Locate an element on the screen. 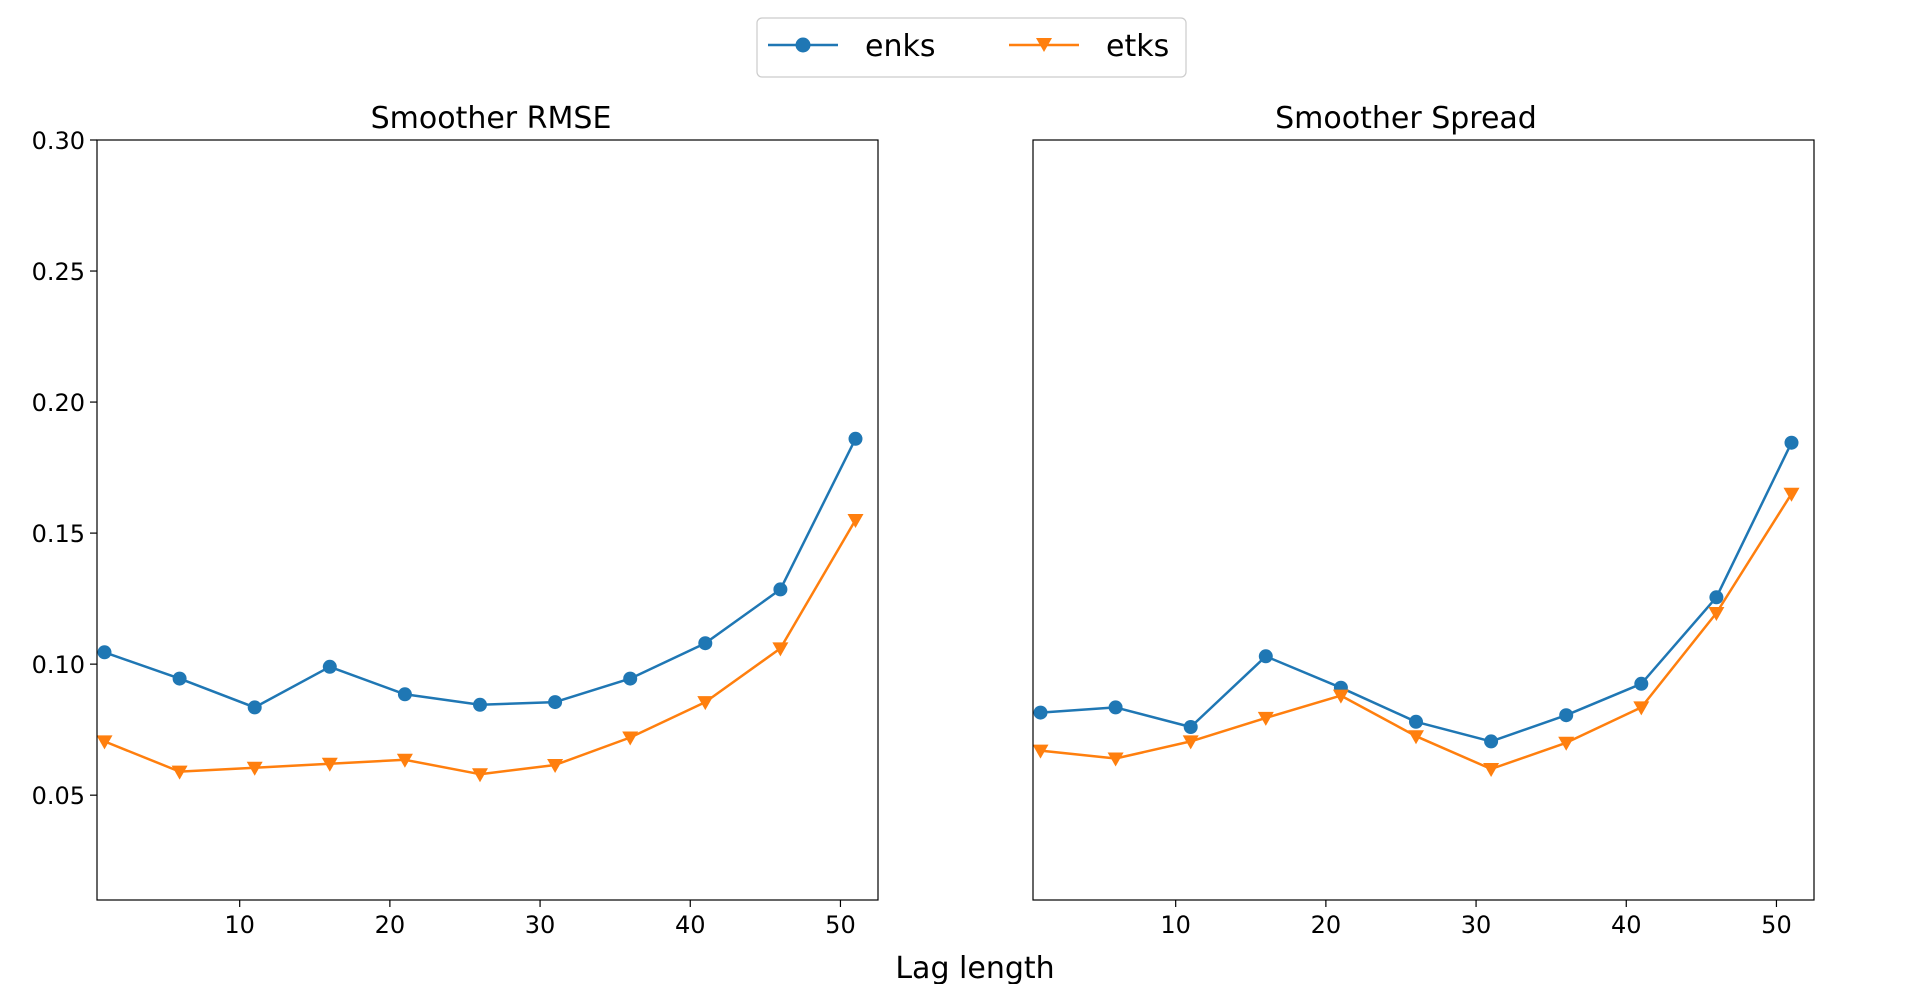 This screenshot has width=1920, height=988. y-tick-label: 0.25 is located at coordinates (58, 272).